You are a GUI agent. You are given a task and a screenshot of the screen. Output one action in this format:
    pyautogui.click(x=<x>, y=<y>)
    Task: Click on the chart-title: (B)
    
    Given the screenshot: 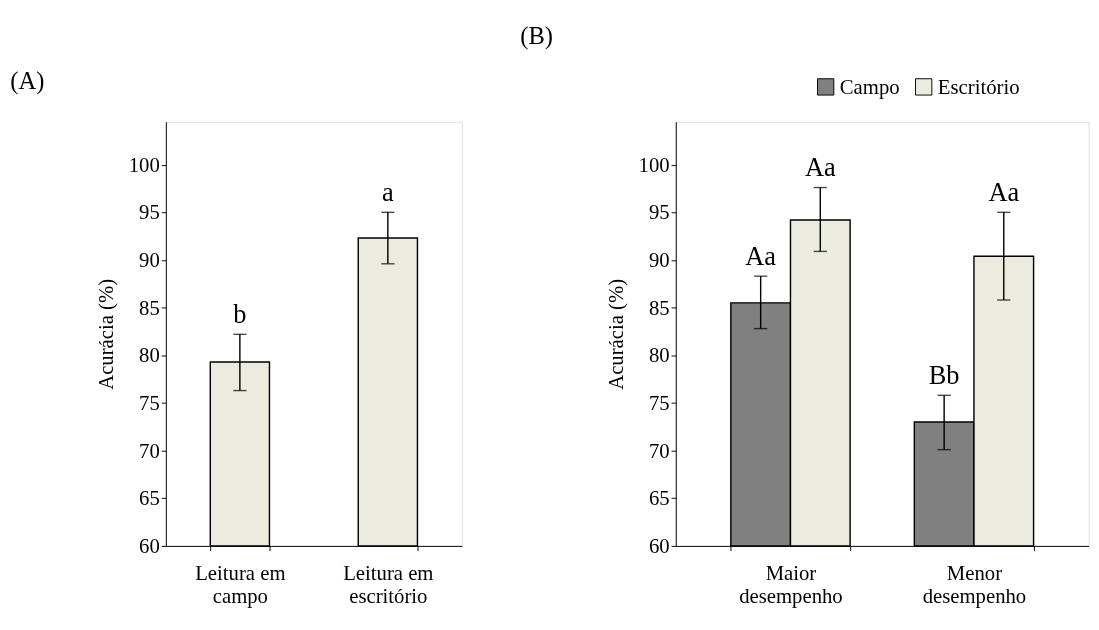 What is the action you would take?
    pyautogui.click(x=536, y=35)
    